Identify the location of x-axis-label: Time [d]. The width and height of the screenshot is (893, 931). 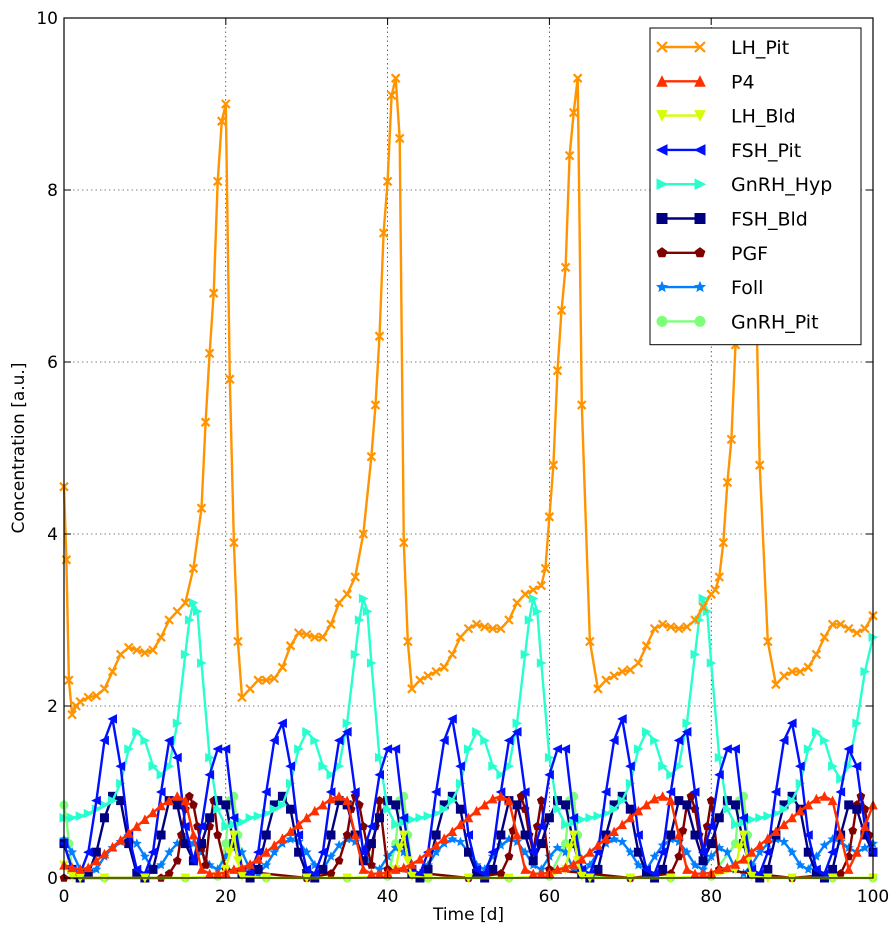
(468, 915).